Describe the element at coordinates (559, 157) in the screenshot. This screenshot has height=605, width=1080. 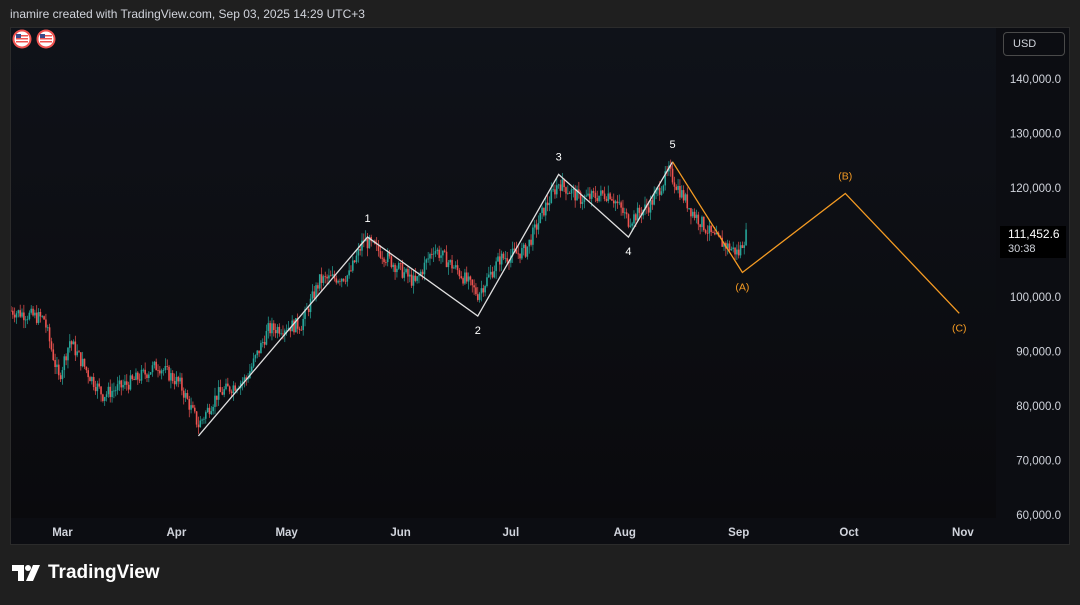
I see `wave-label-3: 3` at that location.